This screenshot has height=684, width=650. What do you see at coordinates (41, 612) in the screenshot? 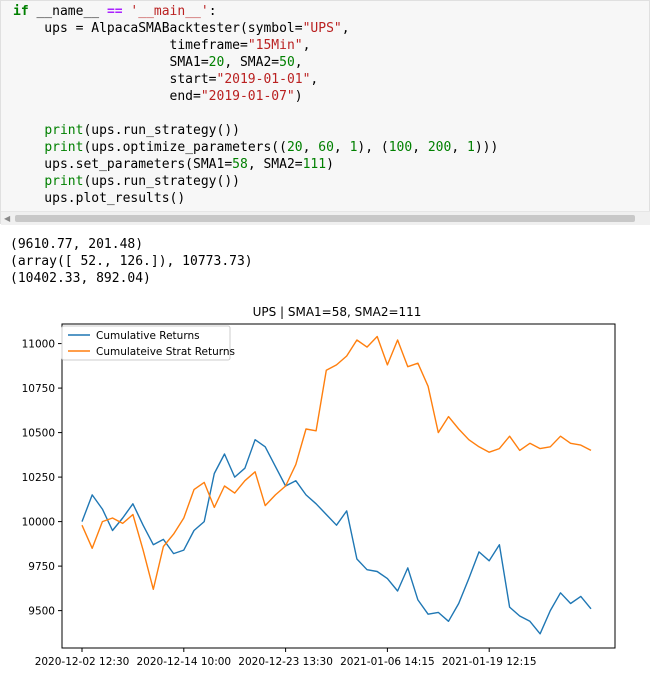
I see `y-tick-label: 9500` at bounding box center [41, 612].